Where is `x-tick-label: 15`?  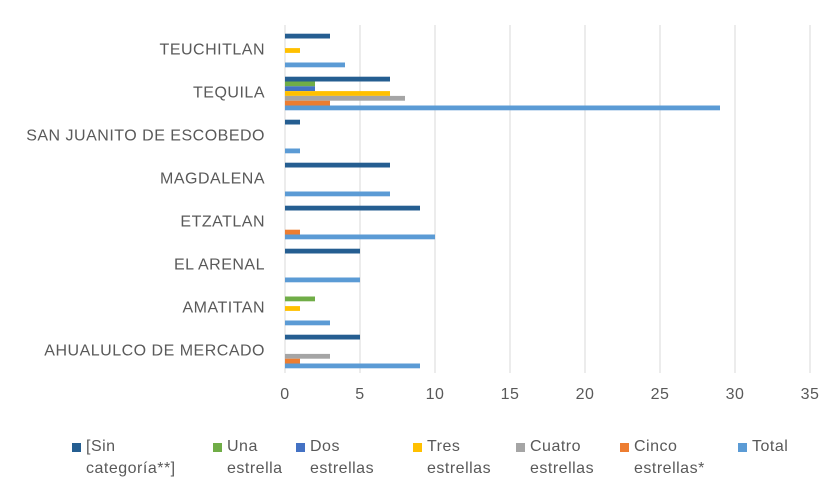
x-tick-label: 15 is located at coordinates (510, 394).